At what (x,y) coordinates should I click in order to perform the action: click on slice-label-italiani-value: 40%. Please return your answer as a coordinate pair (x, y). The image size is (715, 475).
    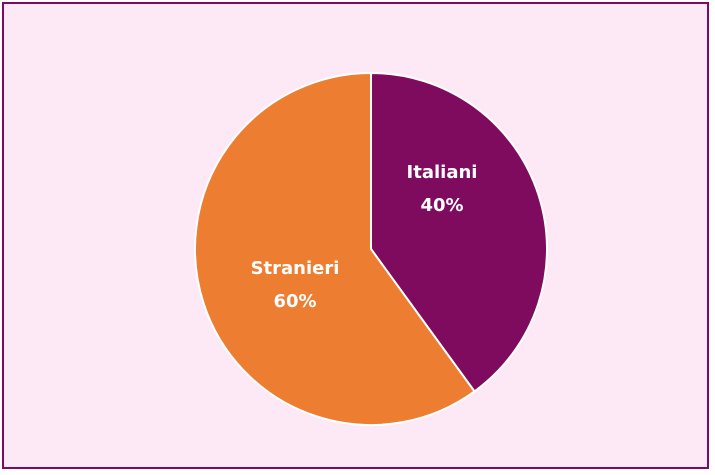
    Looking at the image, I should click on (441, 205).